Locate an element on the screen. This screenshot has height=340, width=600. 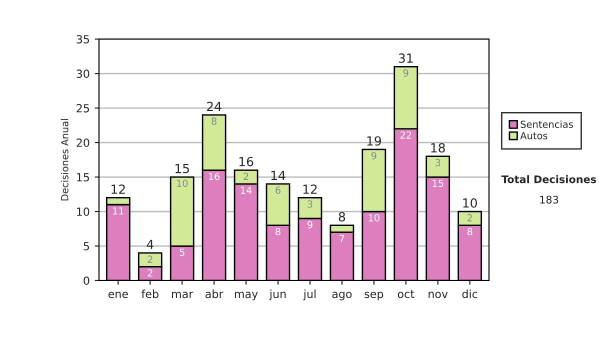
y-tick-label: 15 is located at coordinates (83, 177).